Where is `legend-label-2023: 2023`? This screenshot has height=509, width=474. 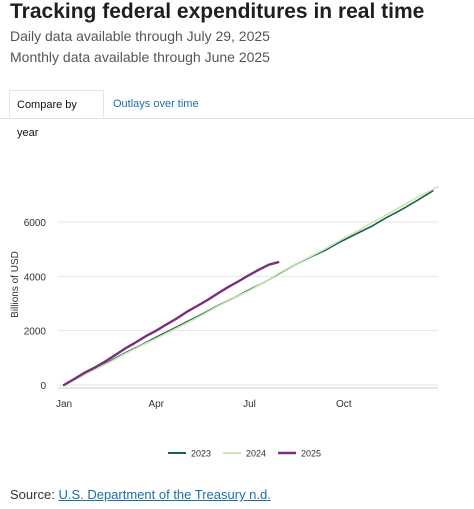
legend-label-2023: 2023 is located at coordinates (201, 454).